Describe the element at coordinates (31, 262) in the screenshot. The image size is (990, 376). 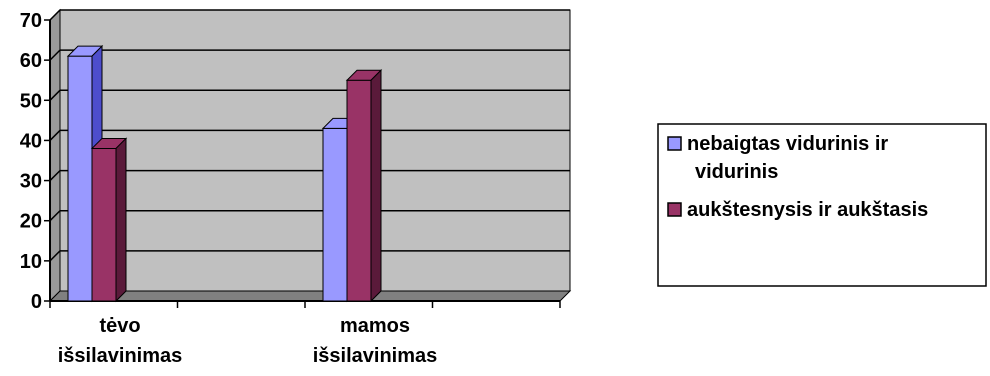
I see `y-tick-label: 10` at that location.